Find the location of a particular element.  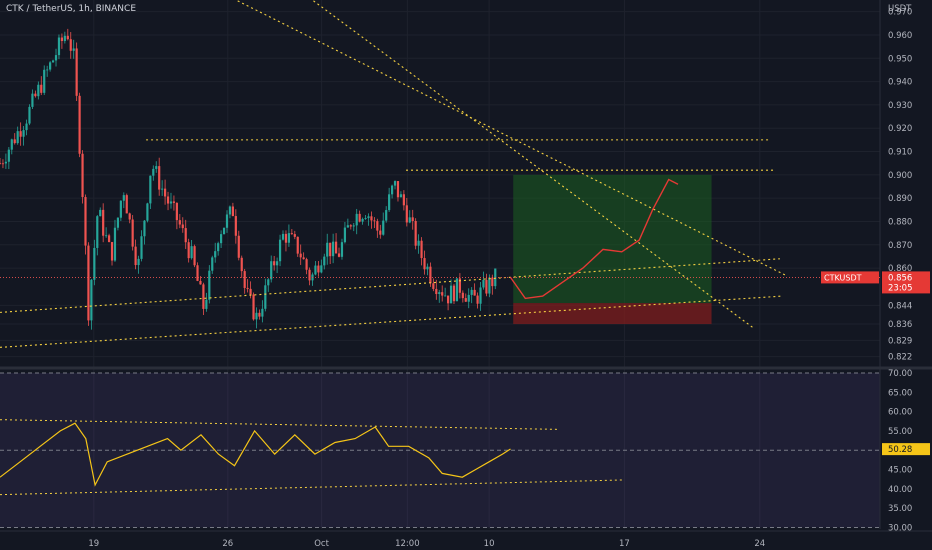

time-tick-label: 12:00 is located at coordinates (407, 544).